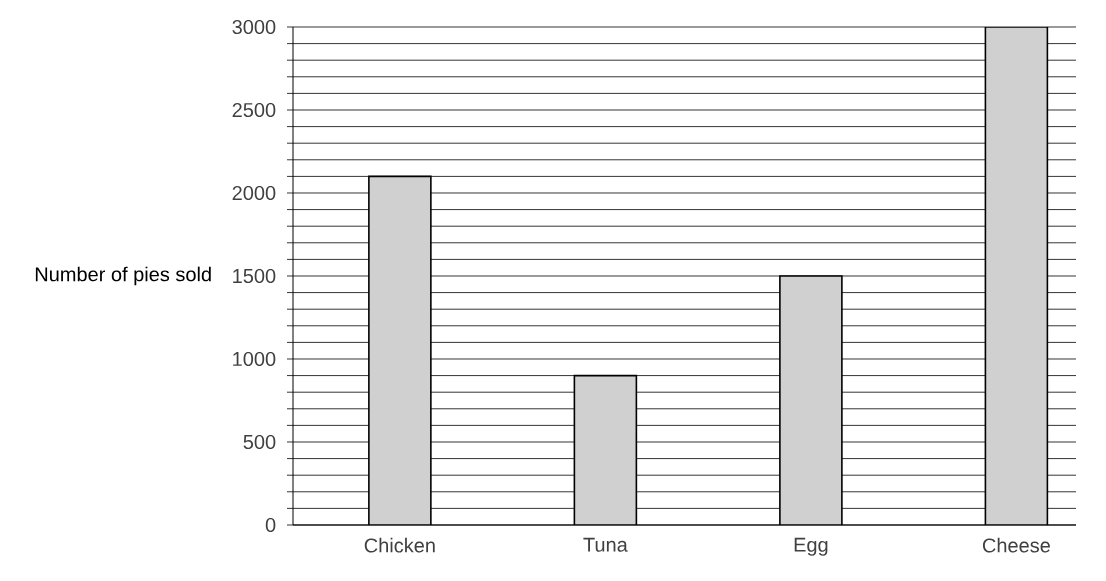 The image size is (1106, 581). What do you see at coordinates (605, 544) in the screenshot?
I see `x-tick-label: Tuna` at bounding box center [605, 544].